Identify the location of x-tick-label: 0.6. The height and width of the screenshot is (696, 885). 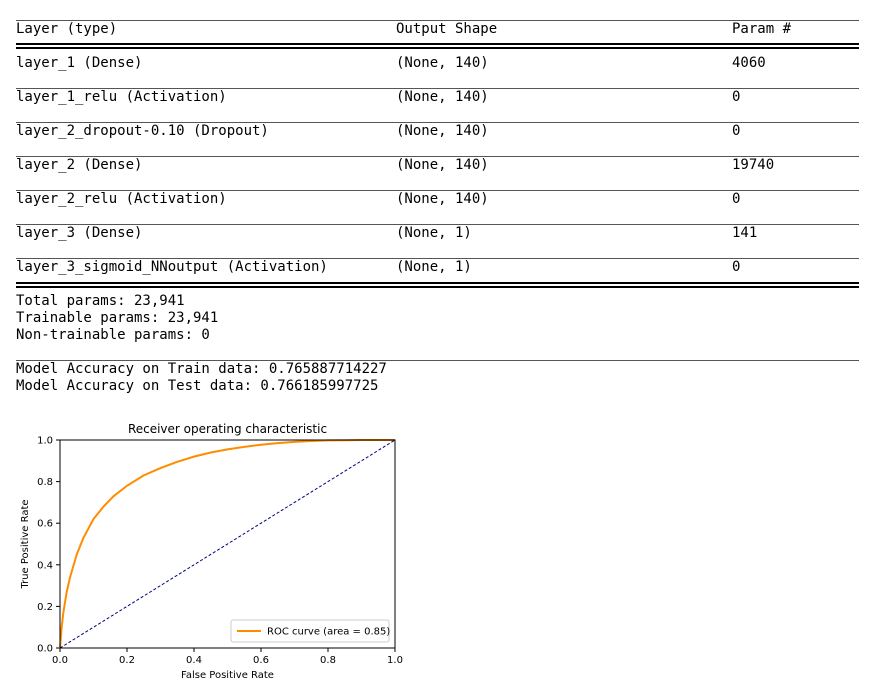
(261, 660).